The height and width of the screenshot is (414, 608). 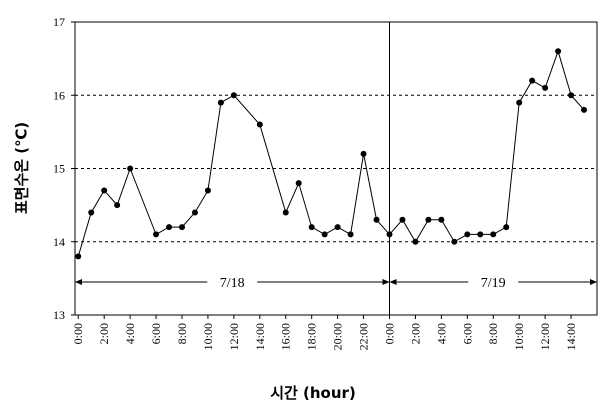 What do you see at coordinates (59, 22) in the screenshot?
I see `y-tick-label: 17` at bounding box center [59, 22].